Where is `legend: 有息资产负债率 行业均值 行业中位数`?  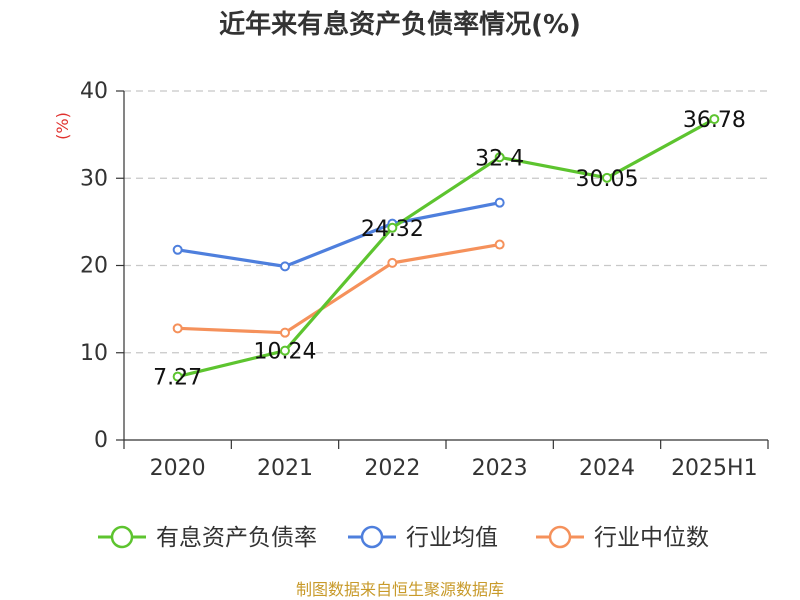
legend: 有息资产负债率 行业均值 行业中位数 is located at coordinates (403, 538).